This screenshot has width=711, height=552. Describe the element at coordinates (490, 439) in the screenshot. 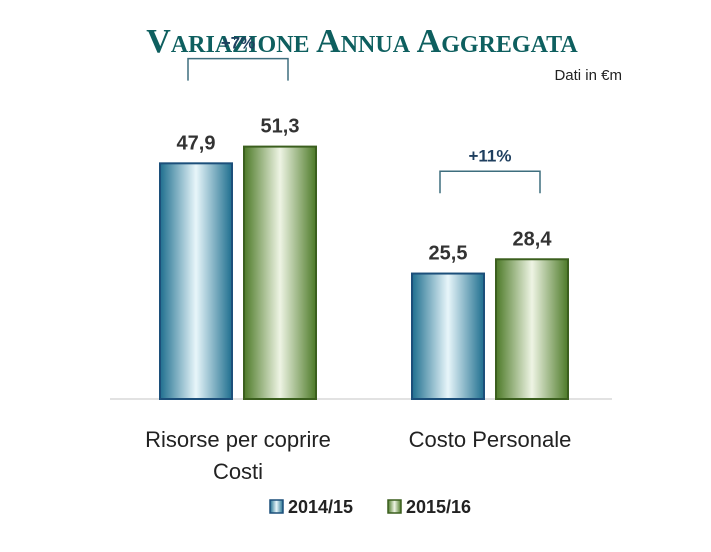

I see `category-label: Costo Personale` at that location.